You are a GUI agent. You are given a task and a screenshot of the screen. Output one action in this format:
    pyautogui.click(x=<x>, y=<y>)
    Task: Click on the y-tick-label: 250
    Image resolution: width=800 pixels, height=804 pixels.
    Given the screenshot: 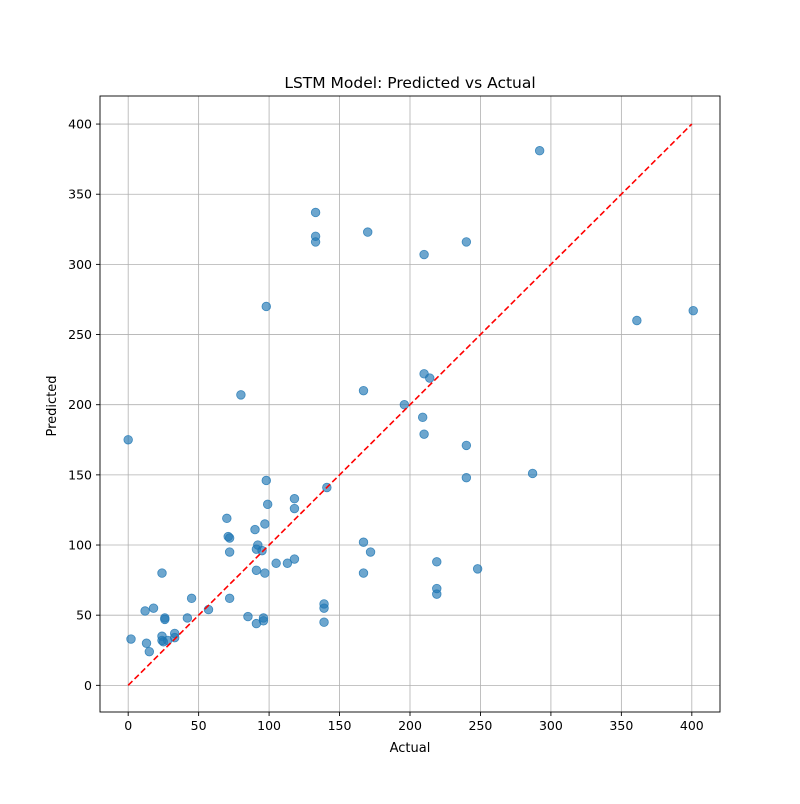 What is the action you would take?
    pyautogui.click(x=80, y=334)
    